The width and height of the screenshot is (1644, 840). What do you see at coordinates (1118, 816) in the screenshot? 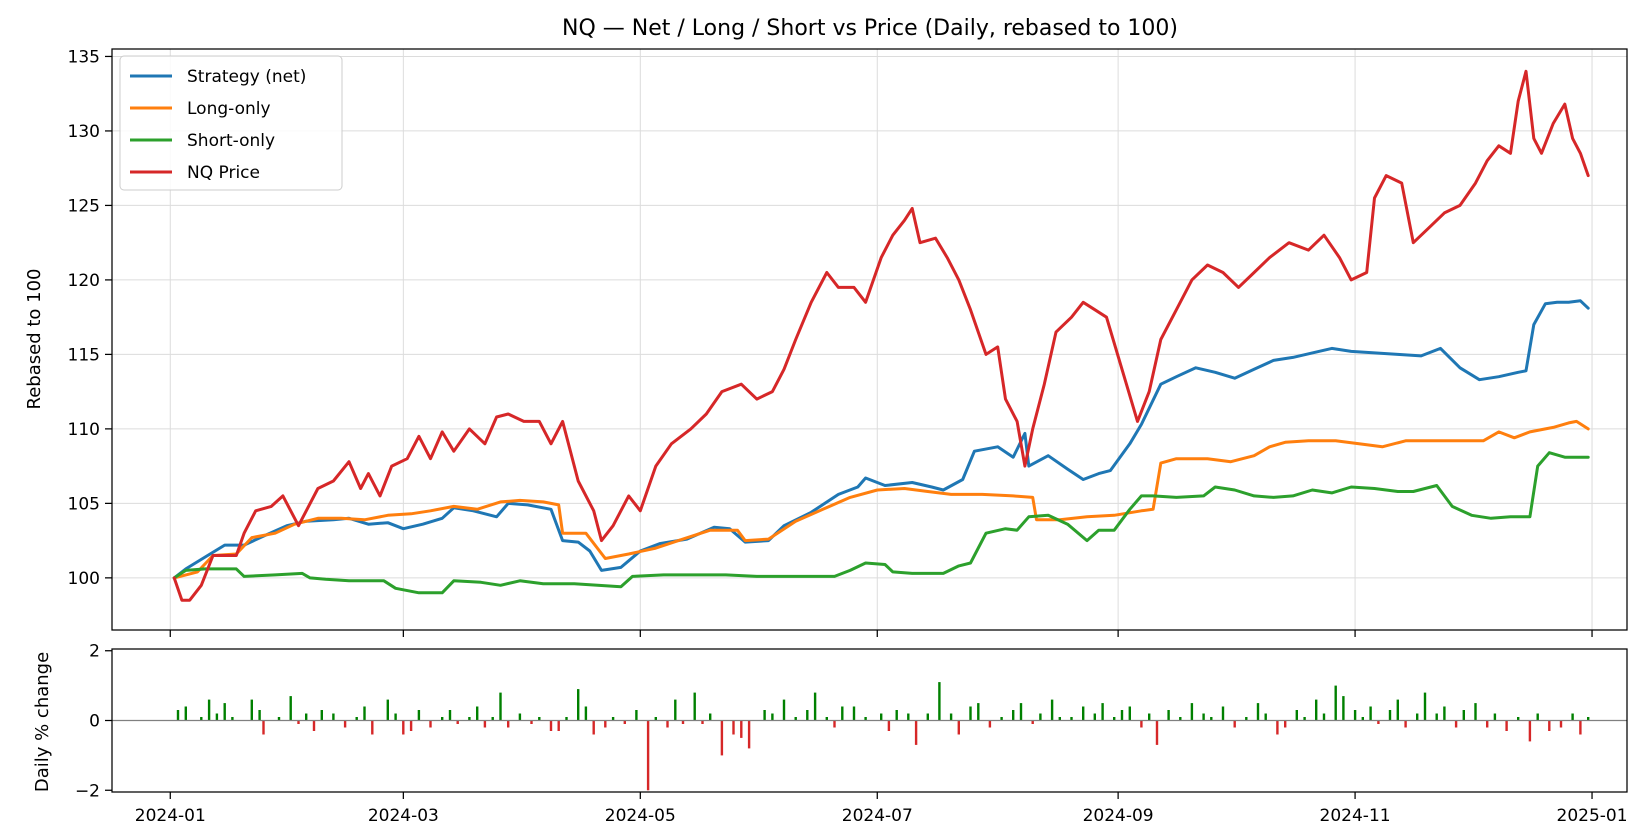
I see `x-tick-label: 2024-09` at bounding box center [1118, 816].